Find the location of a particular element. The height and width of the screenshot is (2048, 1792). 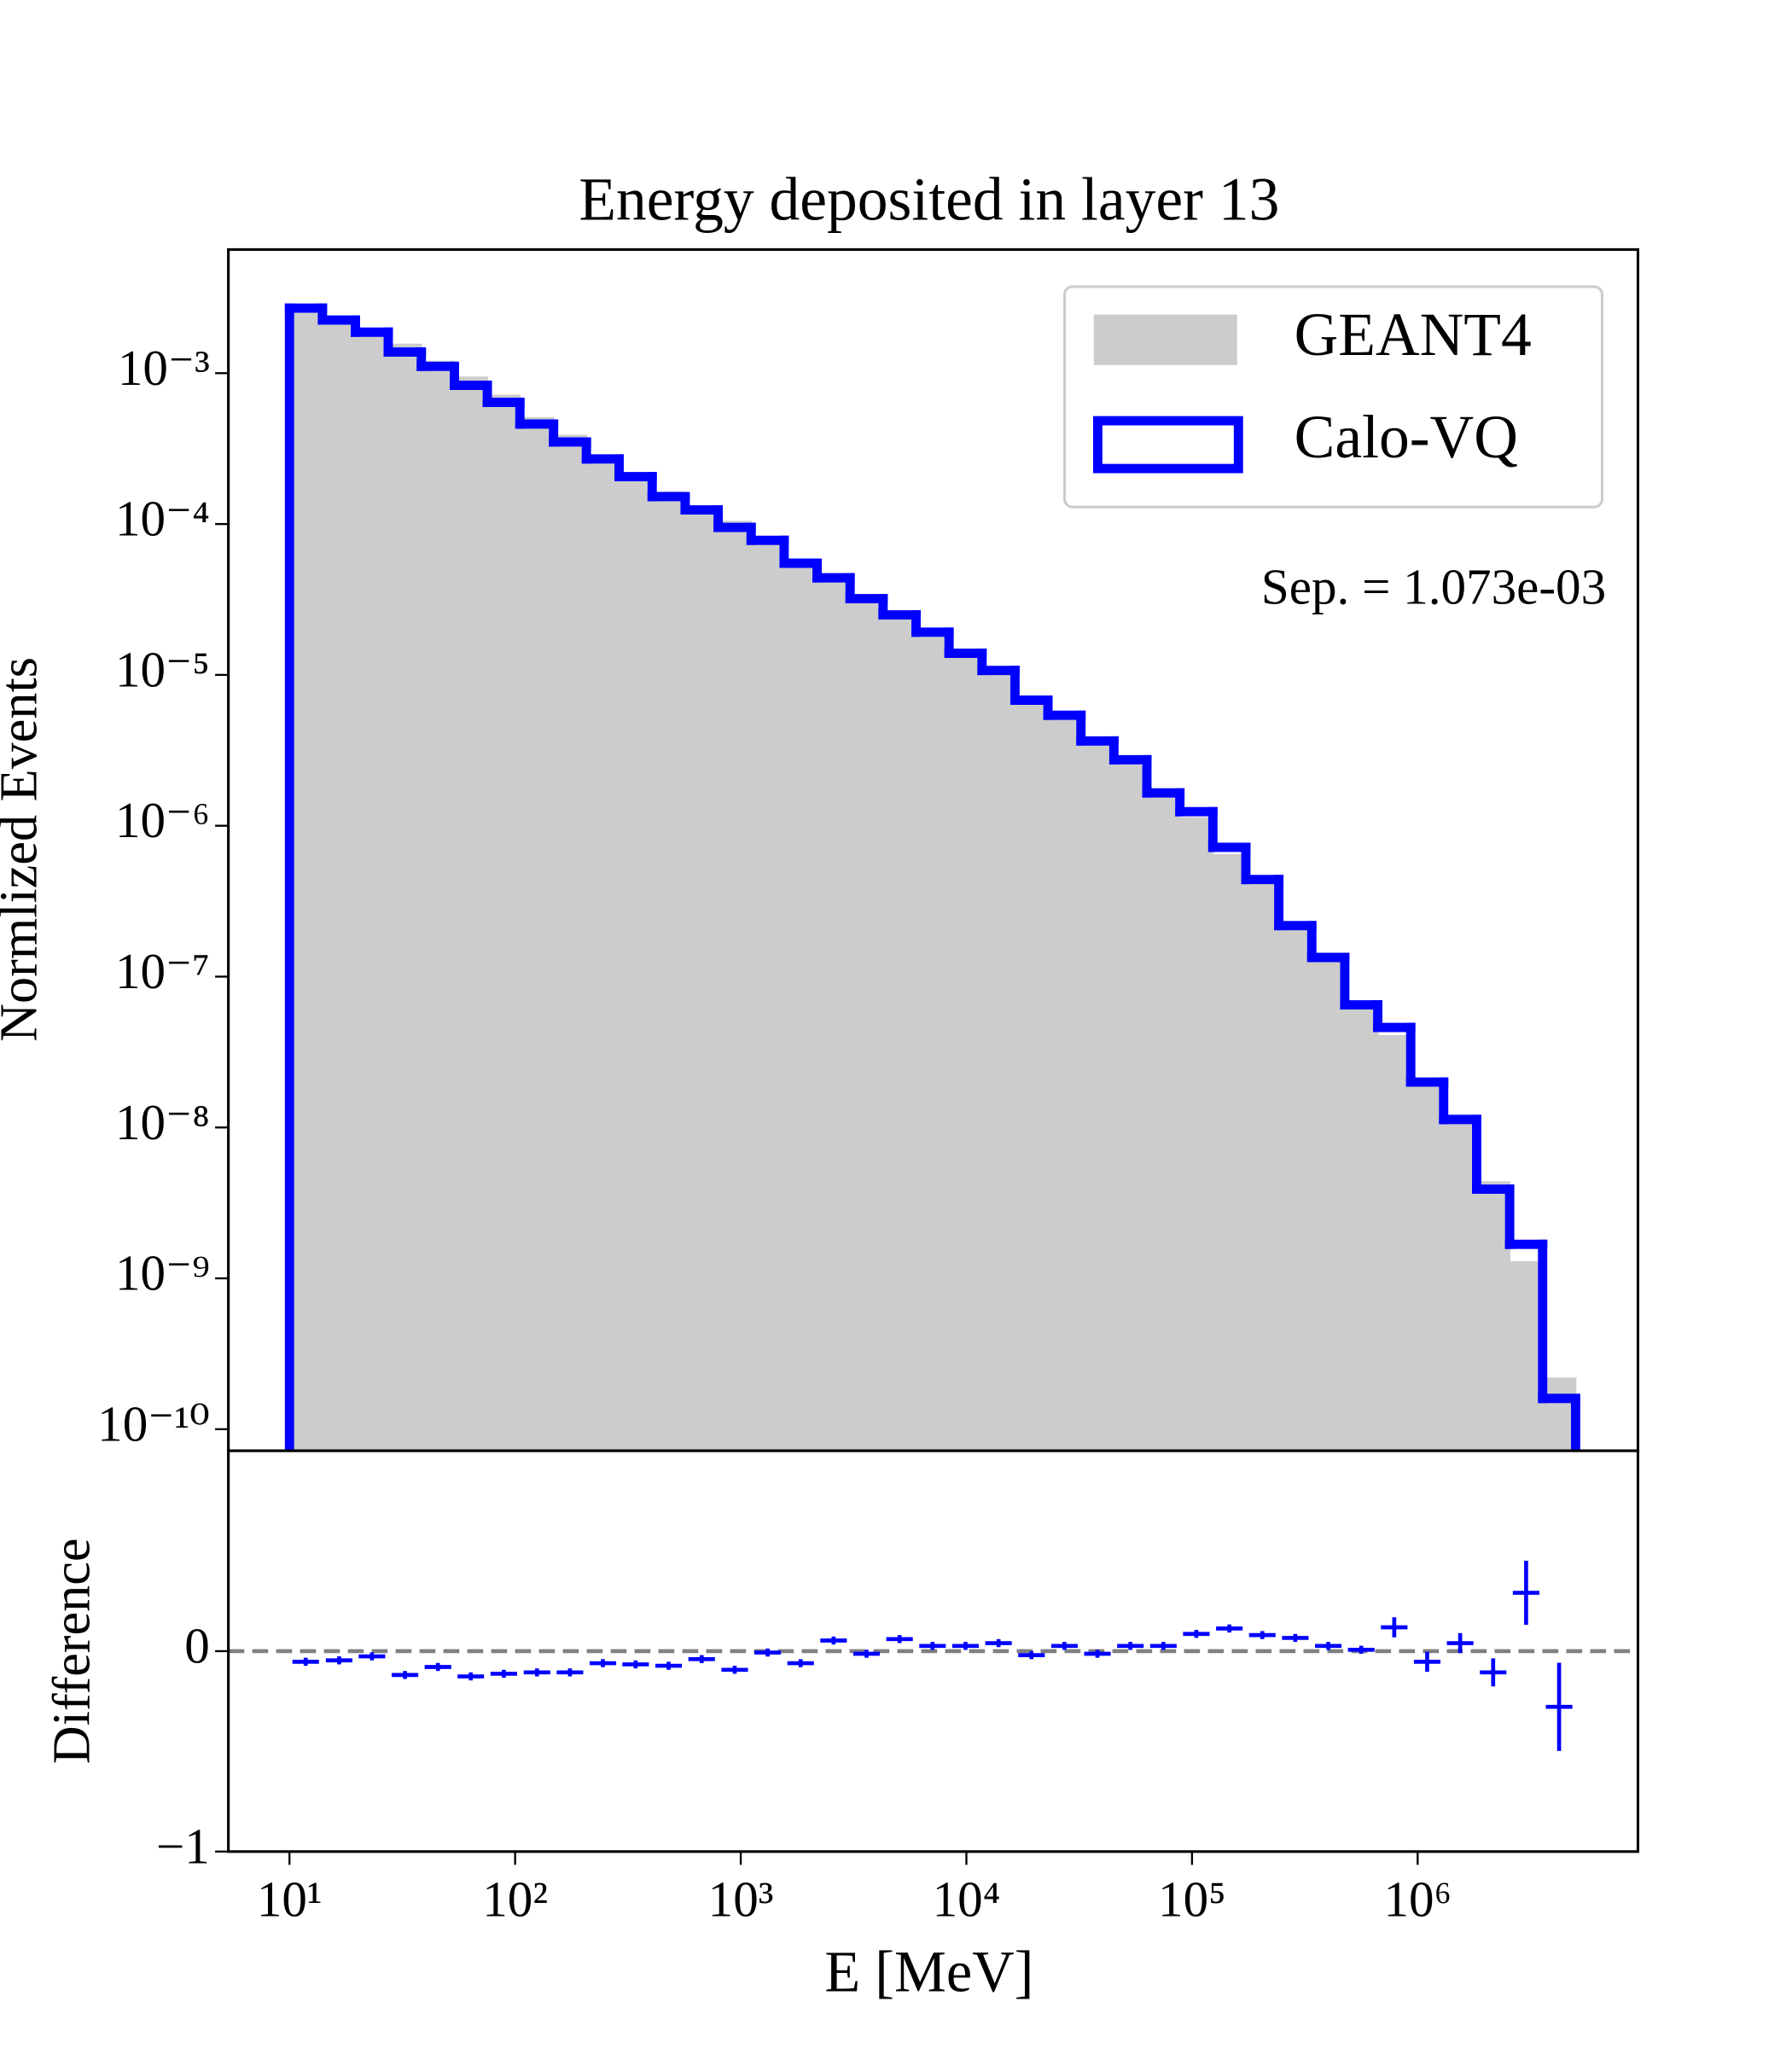

y-tick-label: 10⁻⁸ is located at coordinates (162, 1122).